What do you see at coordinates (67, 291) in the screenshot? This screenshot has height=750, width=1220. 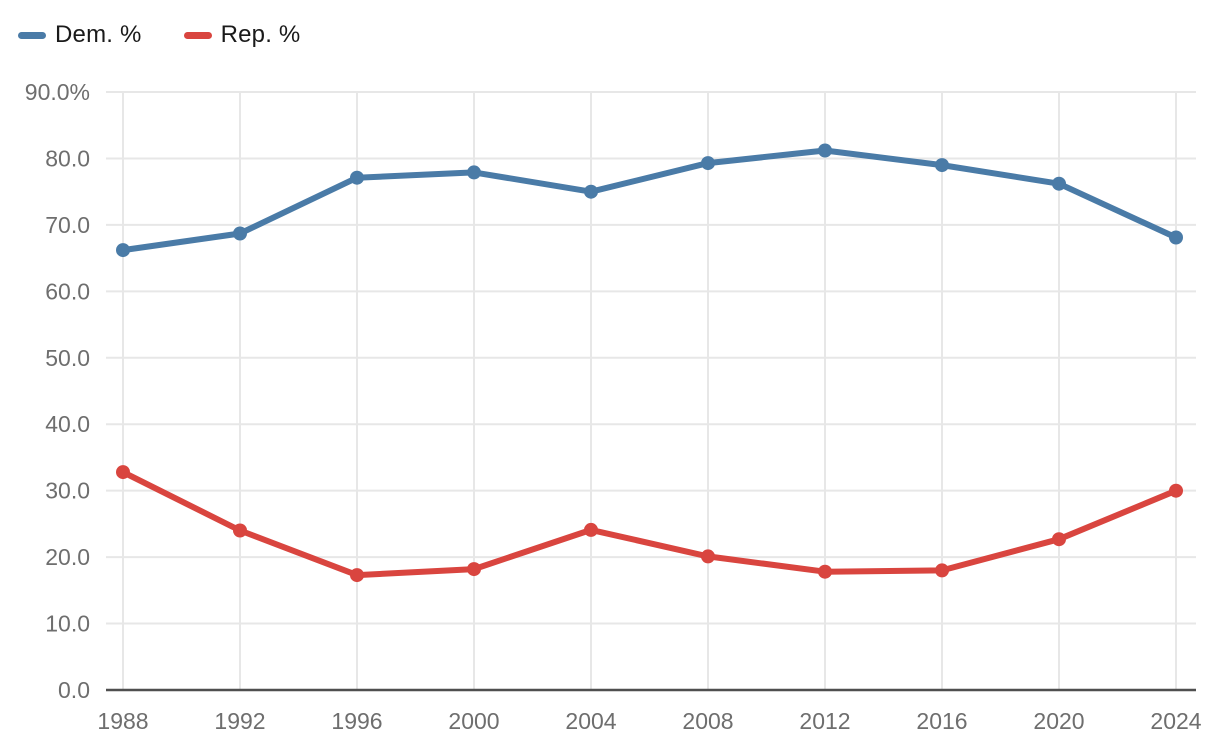 I see `y-tick-label: 60.0` at bounding box center [67, 291].